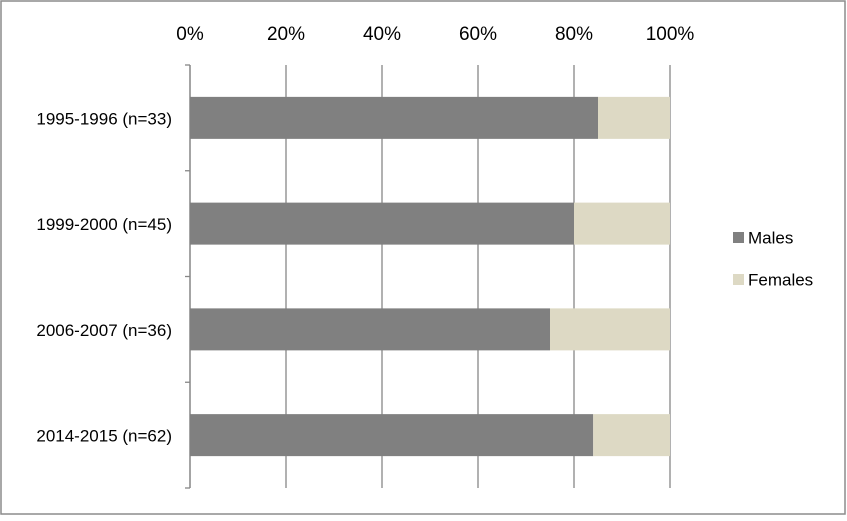 This screenshot has height=521, width=847. Describe the element at coordinates (190, 34) in the screenshot. I see `x-tick-label: 0%` at that location.